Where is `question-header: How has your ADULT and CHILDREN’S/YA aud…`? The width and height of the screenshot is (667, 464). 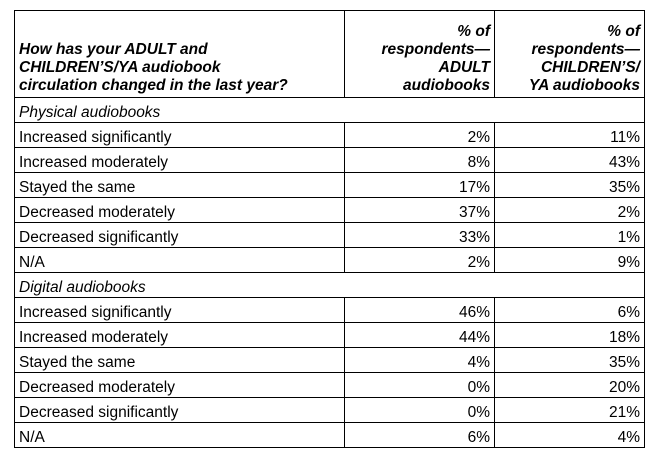 question-header: How has your ADULT and CHILDREN’S/YA aud… is located at coordinates (179, 54).